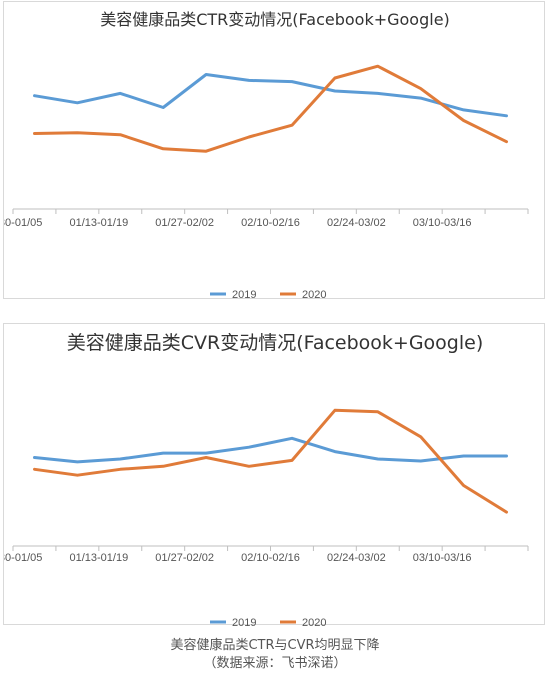  Describe the element at coordinates (275, 663) in the screenshot. I see `figure-source-note: （数据来源：飞书深诺）` at that location.